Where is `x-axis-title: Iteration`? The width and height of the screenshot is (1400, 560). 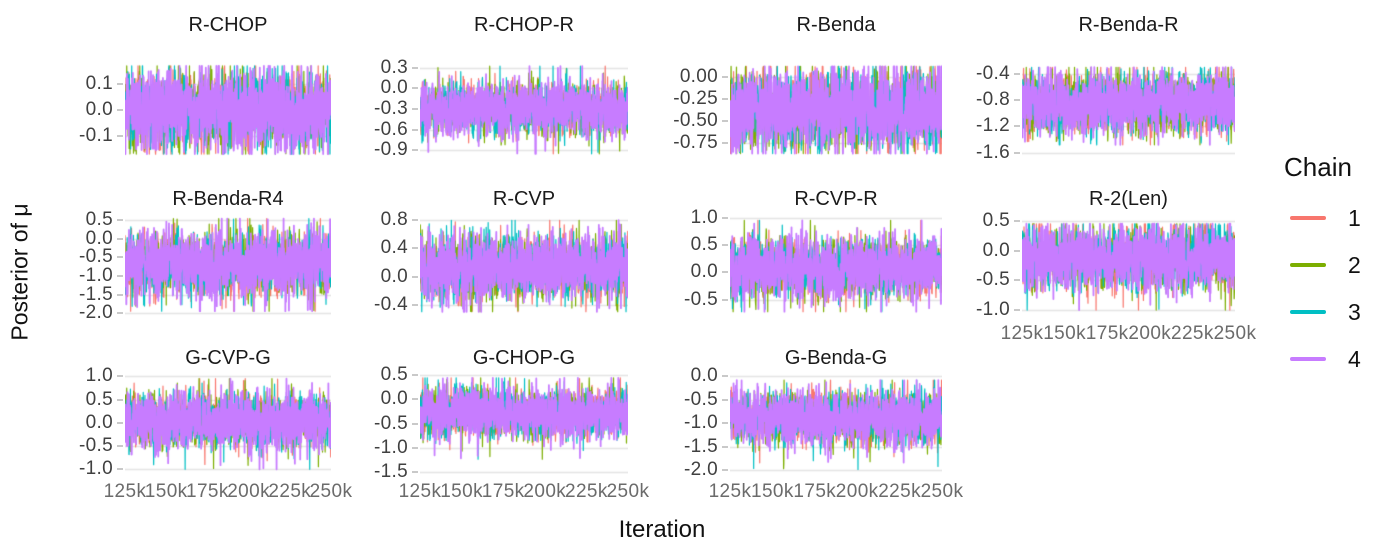
x-axis-title: Iteration is located at coordinates (662, 529).